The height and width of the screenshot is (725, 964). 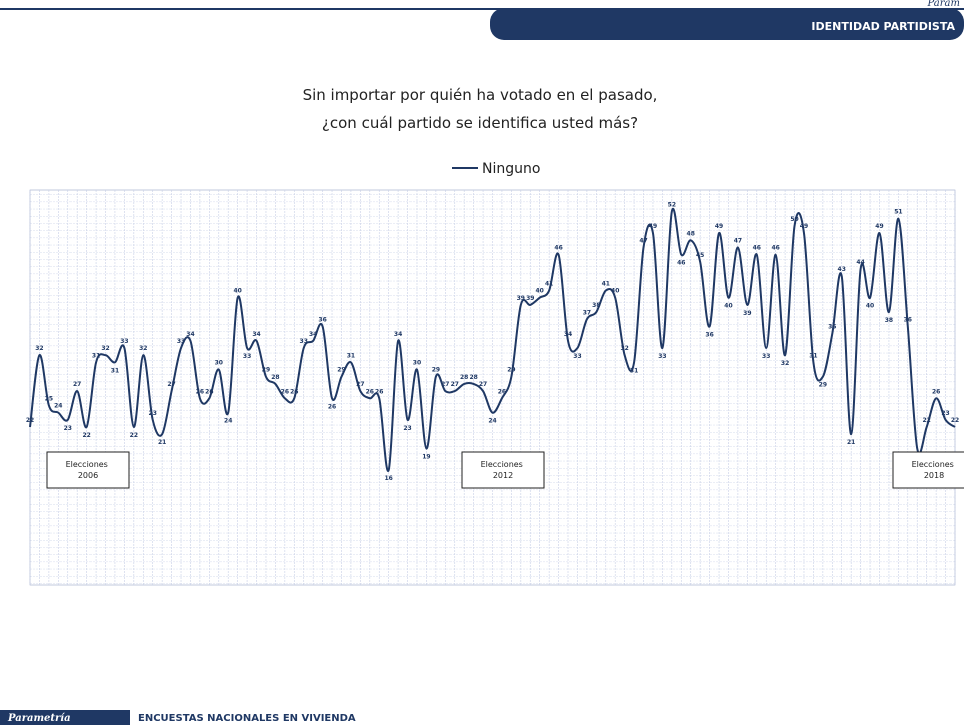 I want to click on annotation: Elecciones 2006, so click(x=88, y=470).